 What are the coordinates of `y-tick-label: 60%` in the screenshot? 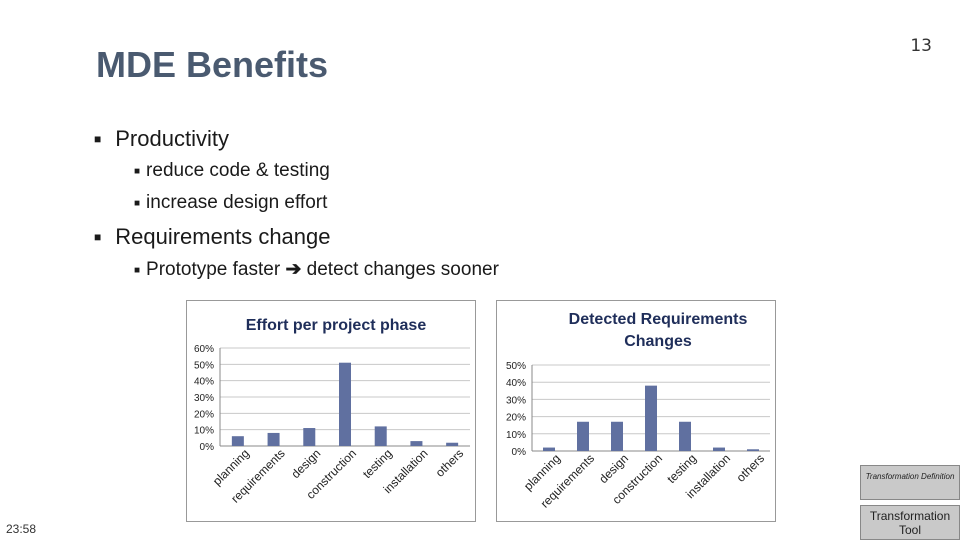 It's located at (204, 349).